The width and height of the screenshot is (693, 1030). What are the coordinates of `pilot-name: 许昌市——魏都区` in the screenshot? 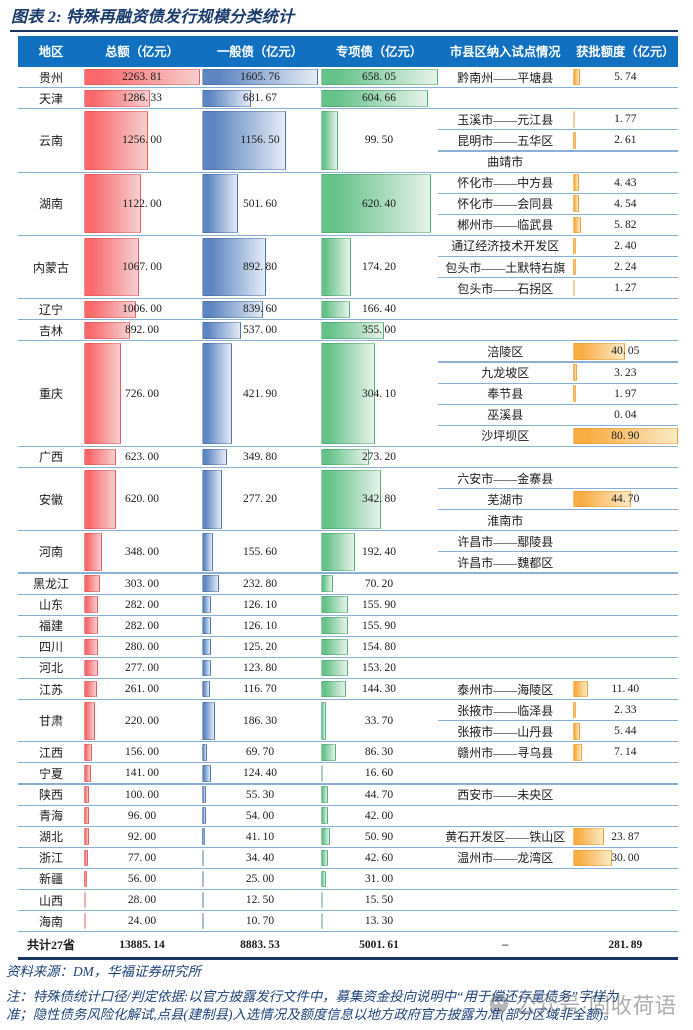 It's located at (505, 562).